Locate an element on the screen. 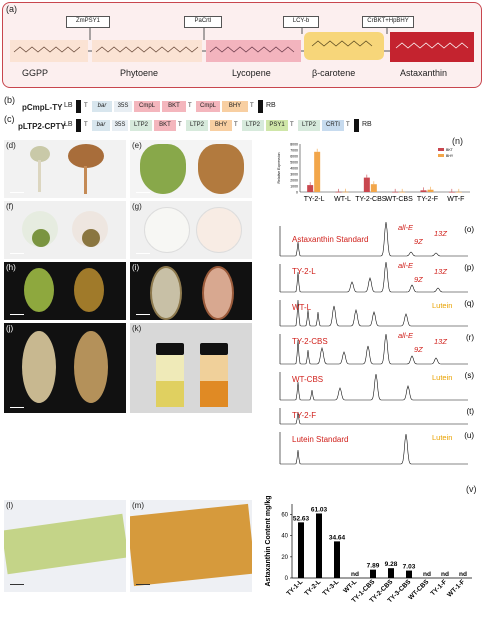 The width and height of the screenshot is (484, 619). n-ytick: 6000 is located at coordinates (294, 157).